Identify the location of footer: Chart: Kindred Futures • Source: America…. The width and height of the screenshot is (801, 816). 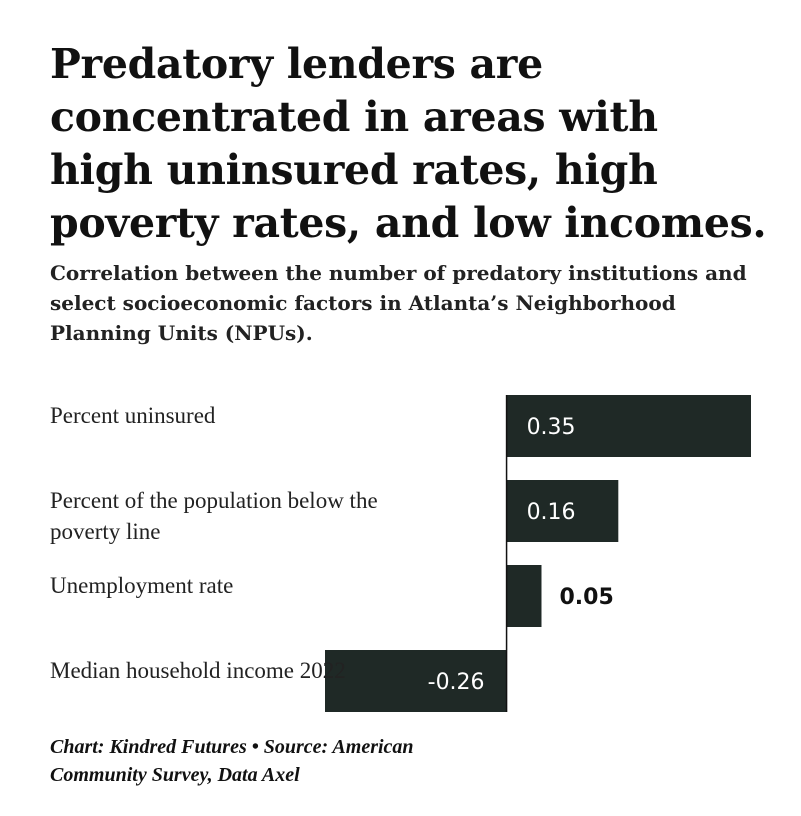
(232, 761).